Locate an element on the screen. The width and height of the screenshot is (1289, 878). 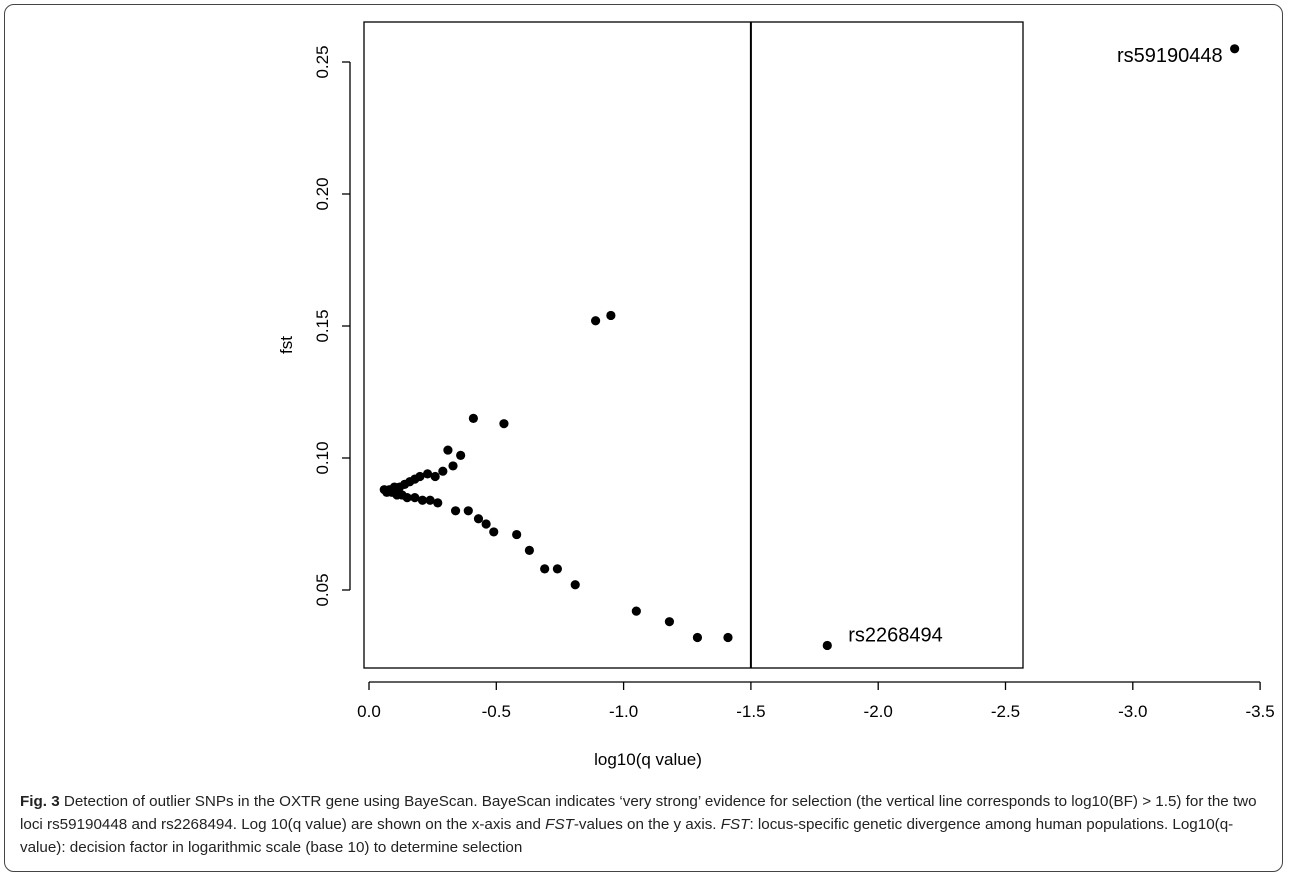
caption-fst-2: FST is located at coordinates (735, 824).